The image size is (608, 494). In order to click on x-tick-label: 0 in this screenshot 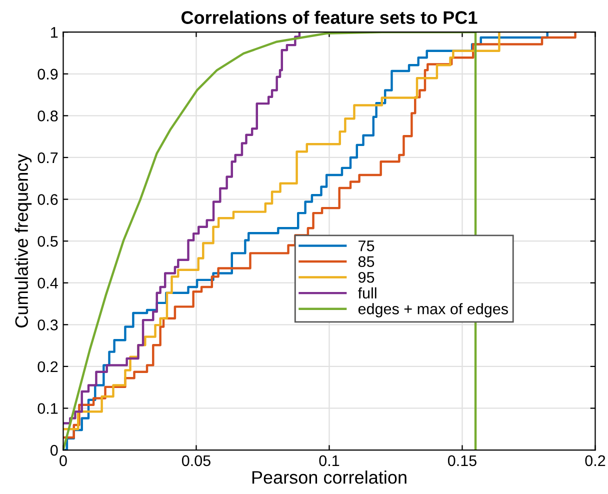, I will do `click(63, 460)`.